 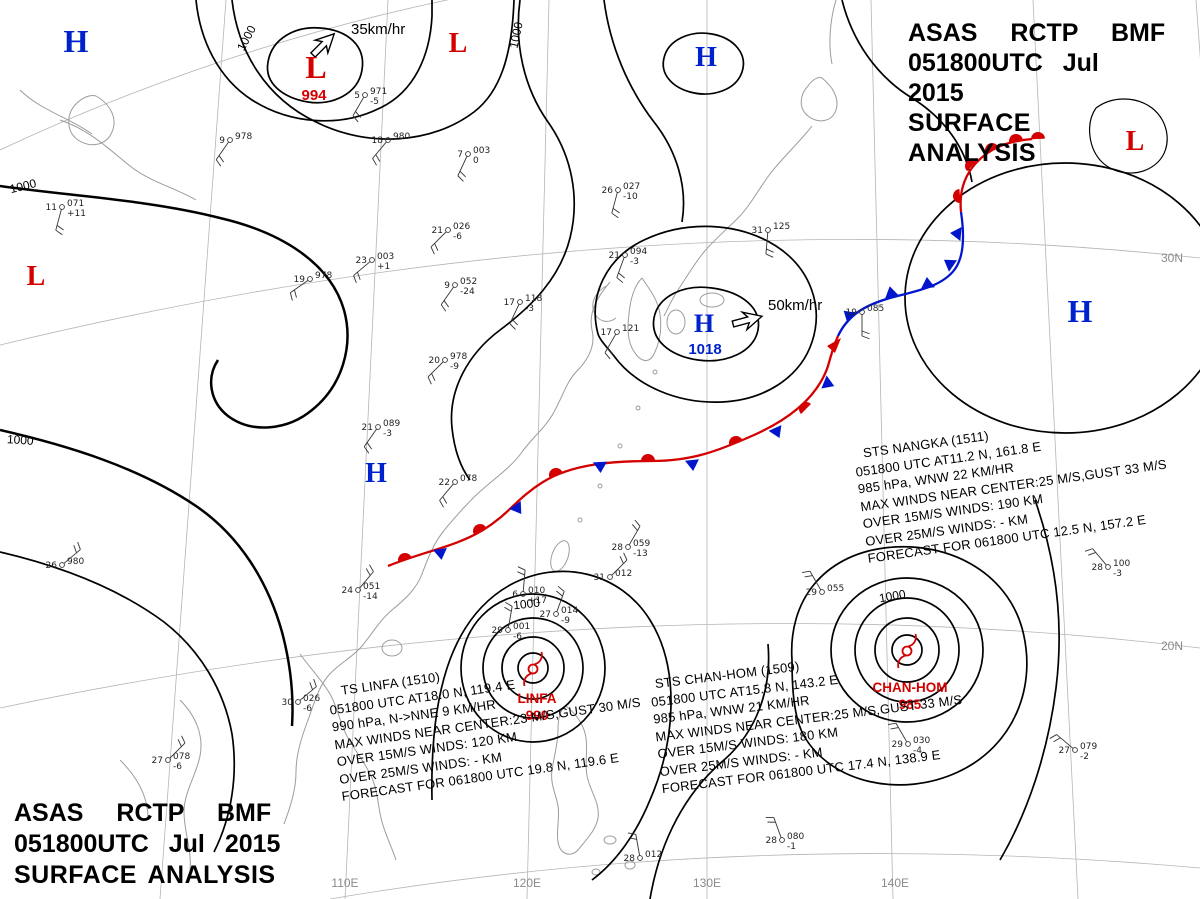 I want to click on svg-text: 6, so click(x=515, y=595).